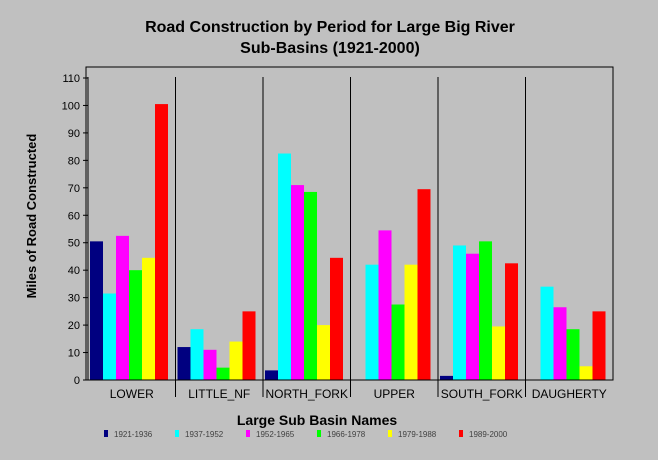 The image size is (658, 460). What do you see at coordinates (71, 79) in the screenshot?
I see `y-tick-label: 110` at bounding box center [71, 79].